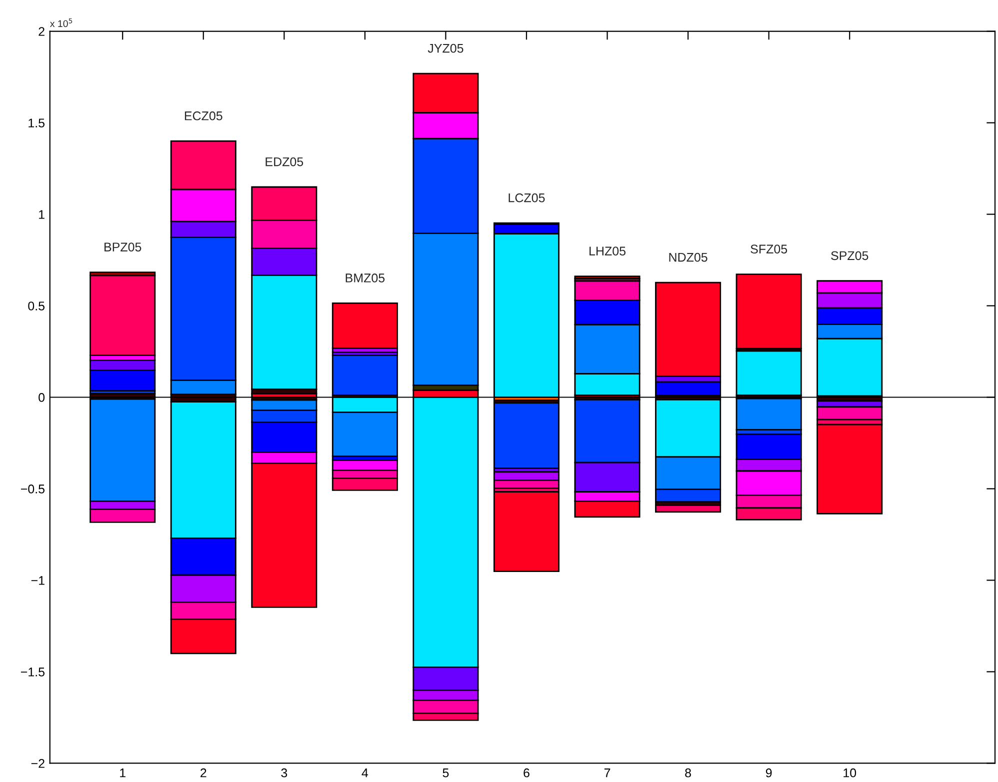 The image size is (998, 782). Describe the element at coordinates (41, 31) in the screenshot. I see `y-tick-label: 2` at that location.